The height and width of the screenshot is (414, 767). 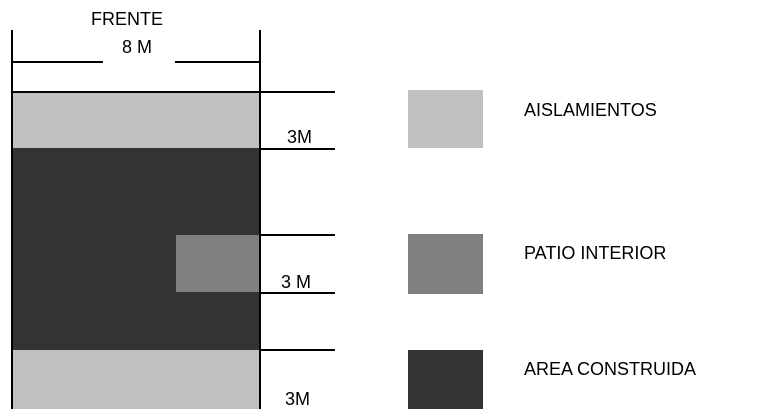 I want to click on dim-label-middle: 3 M, so click(x=296, y=282).